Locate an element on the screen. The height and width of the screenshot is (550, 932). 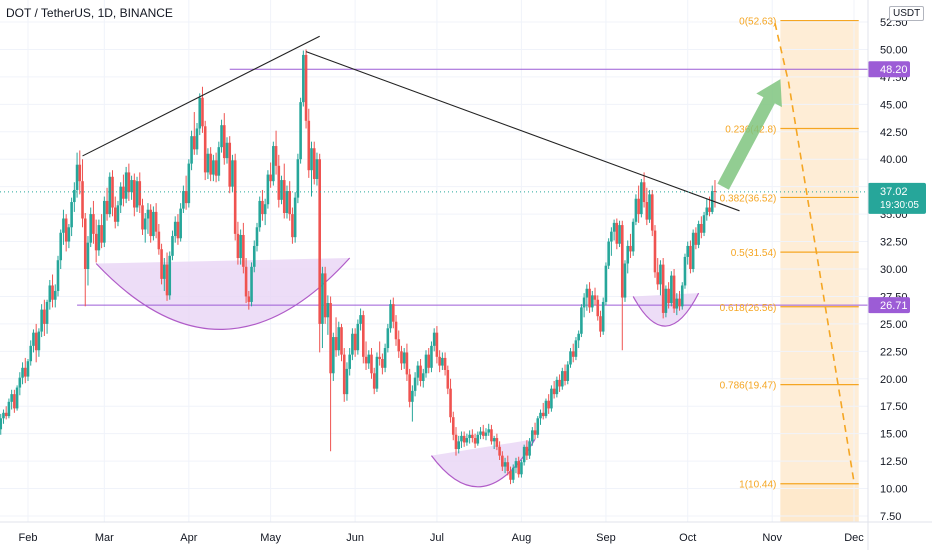
current-price-label: 37.02 is located at coordinates (894, 192).